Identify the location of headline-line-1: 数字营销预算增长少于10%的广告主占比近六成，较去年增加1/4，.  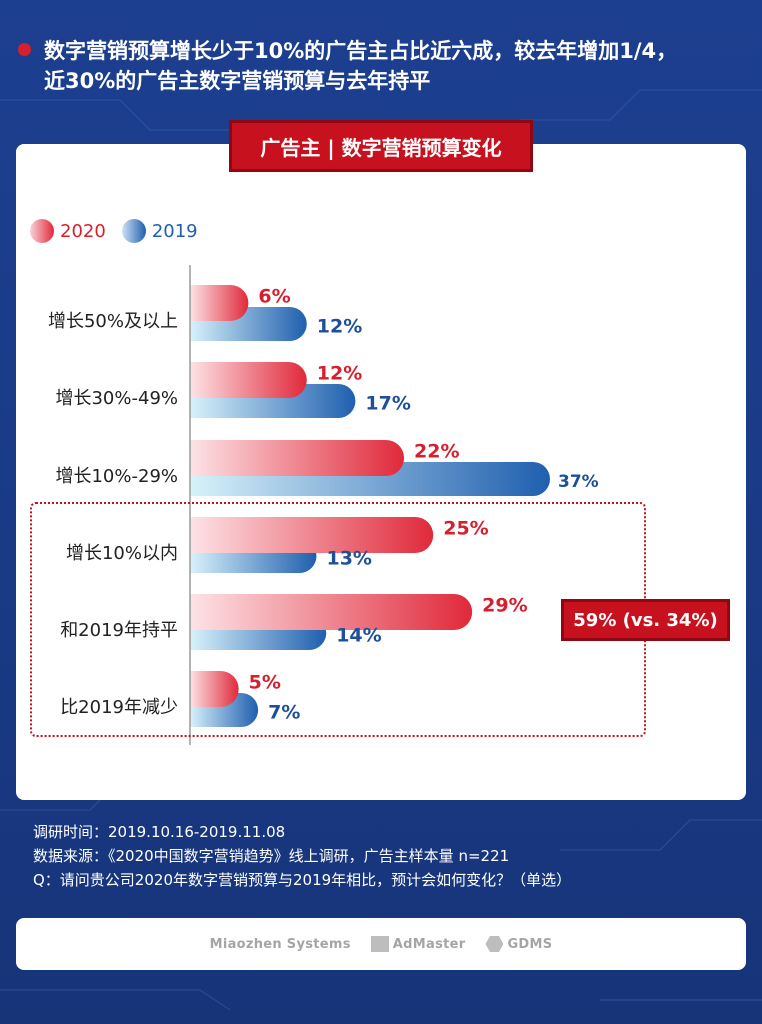
(361, 51).